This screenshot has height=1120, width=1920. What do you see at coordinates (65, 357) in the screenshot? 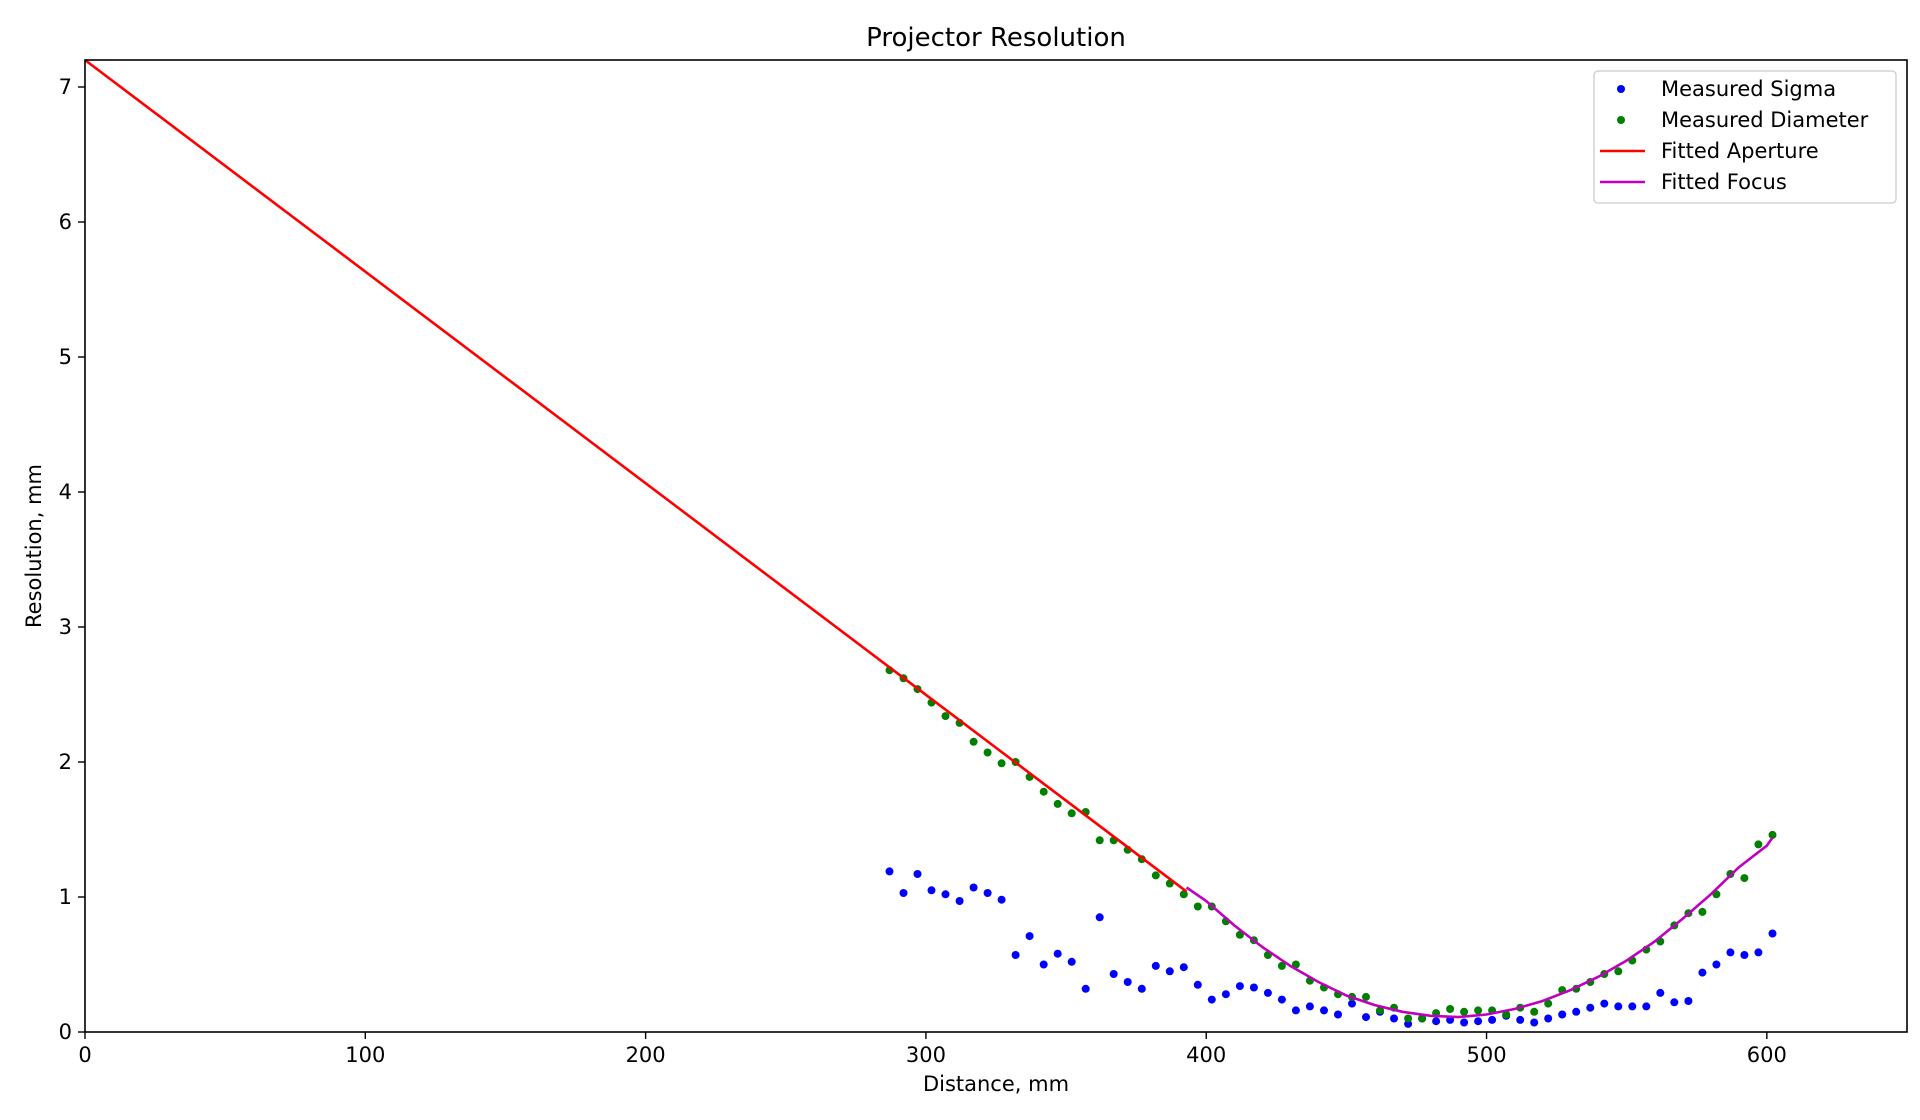
I see `y-tick-label: 5` at bounding box center [65, 357].